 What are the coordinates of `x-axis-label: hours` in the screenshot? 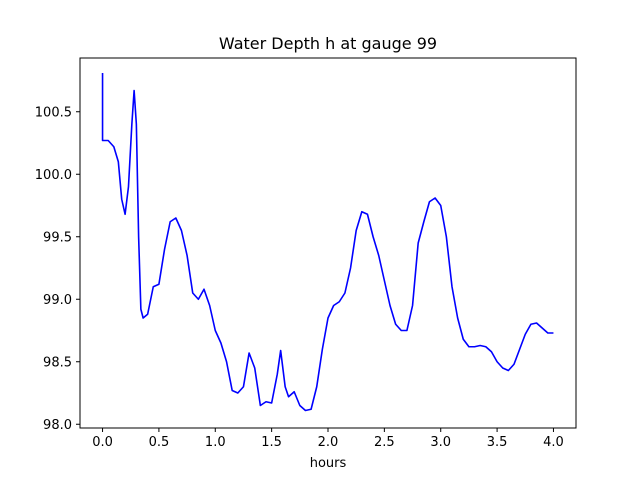 It's located at (328, 463).